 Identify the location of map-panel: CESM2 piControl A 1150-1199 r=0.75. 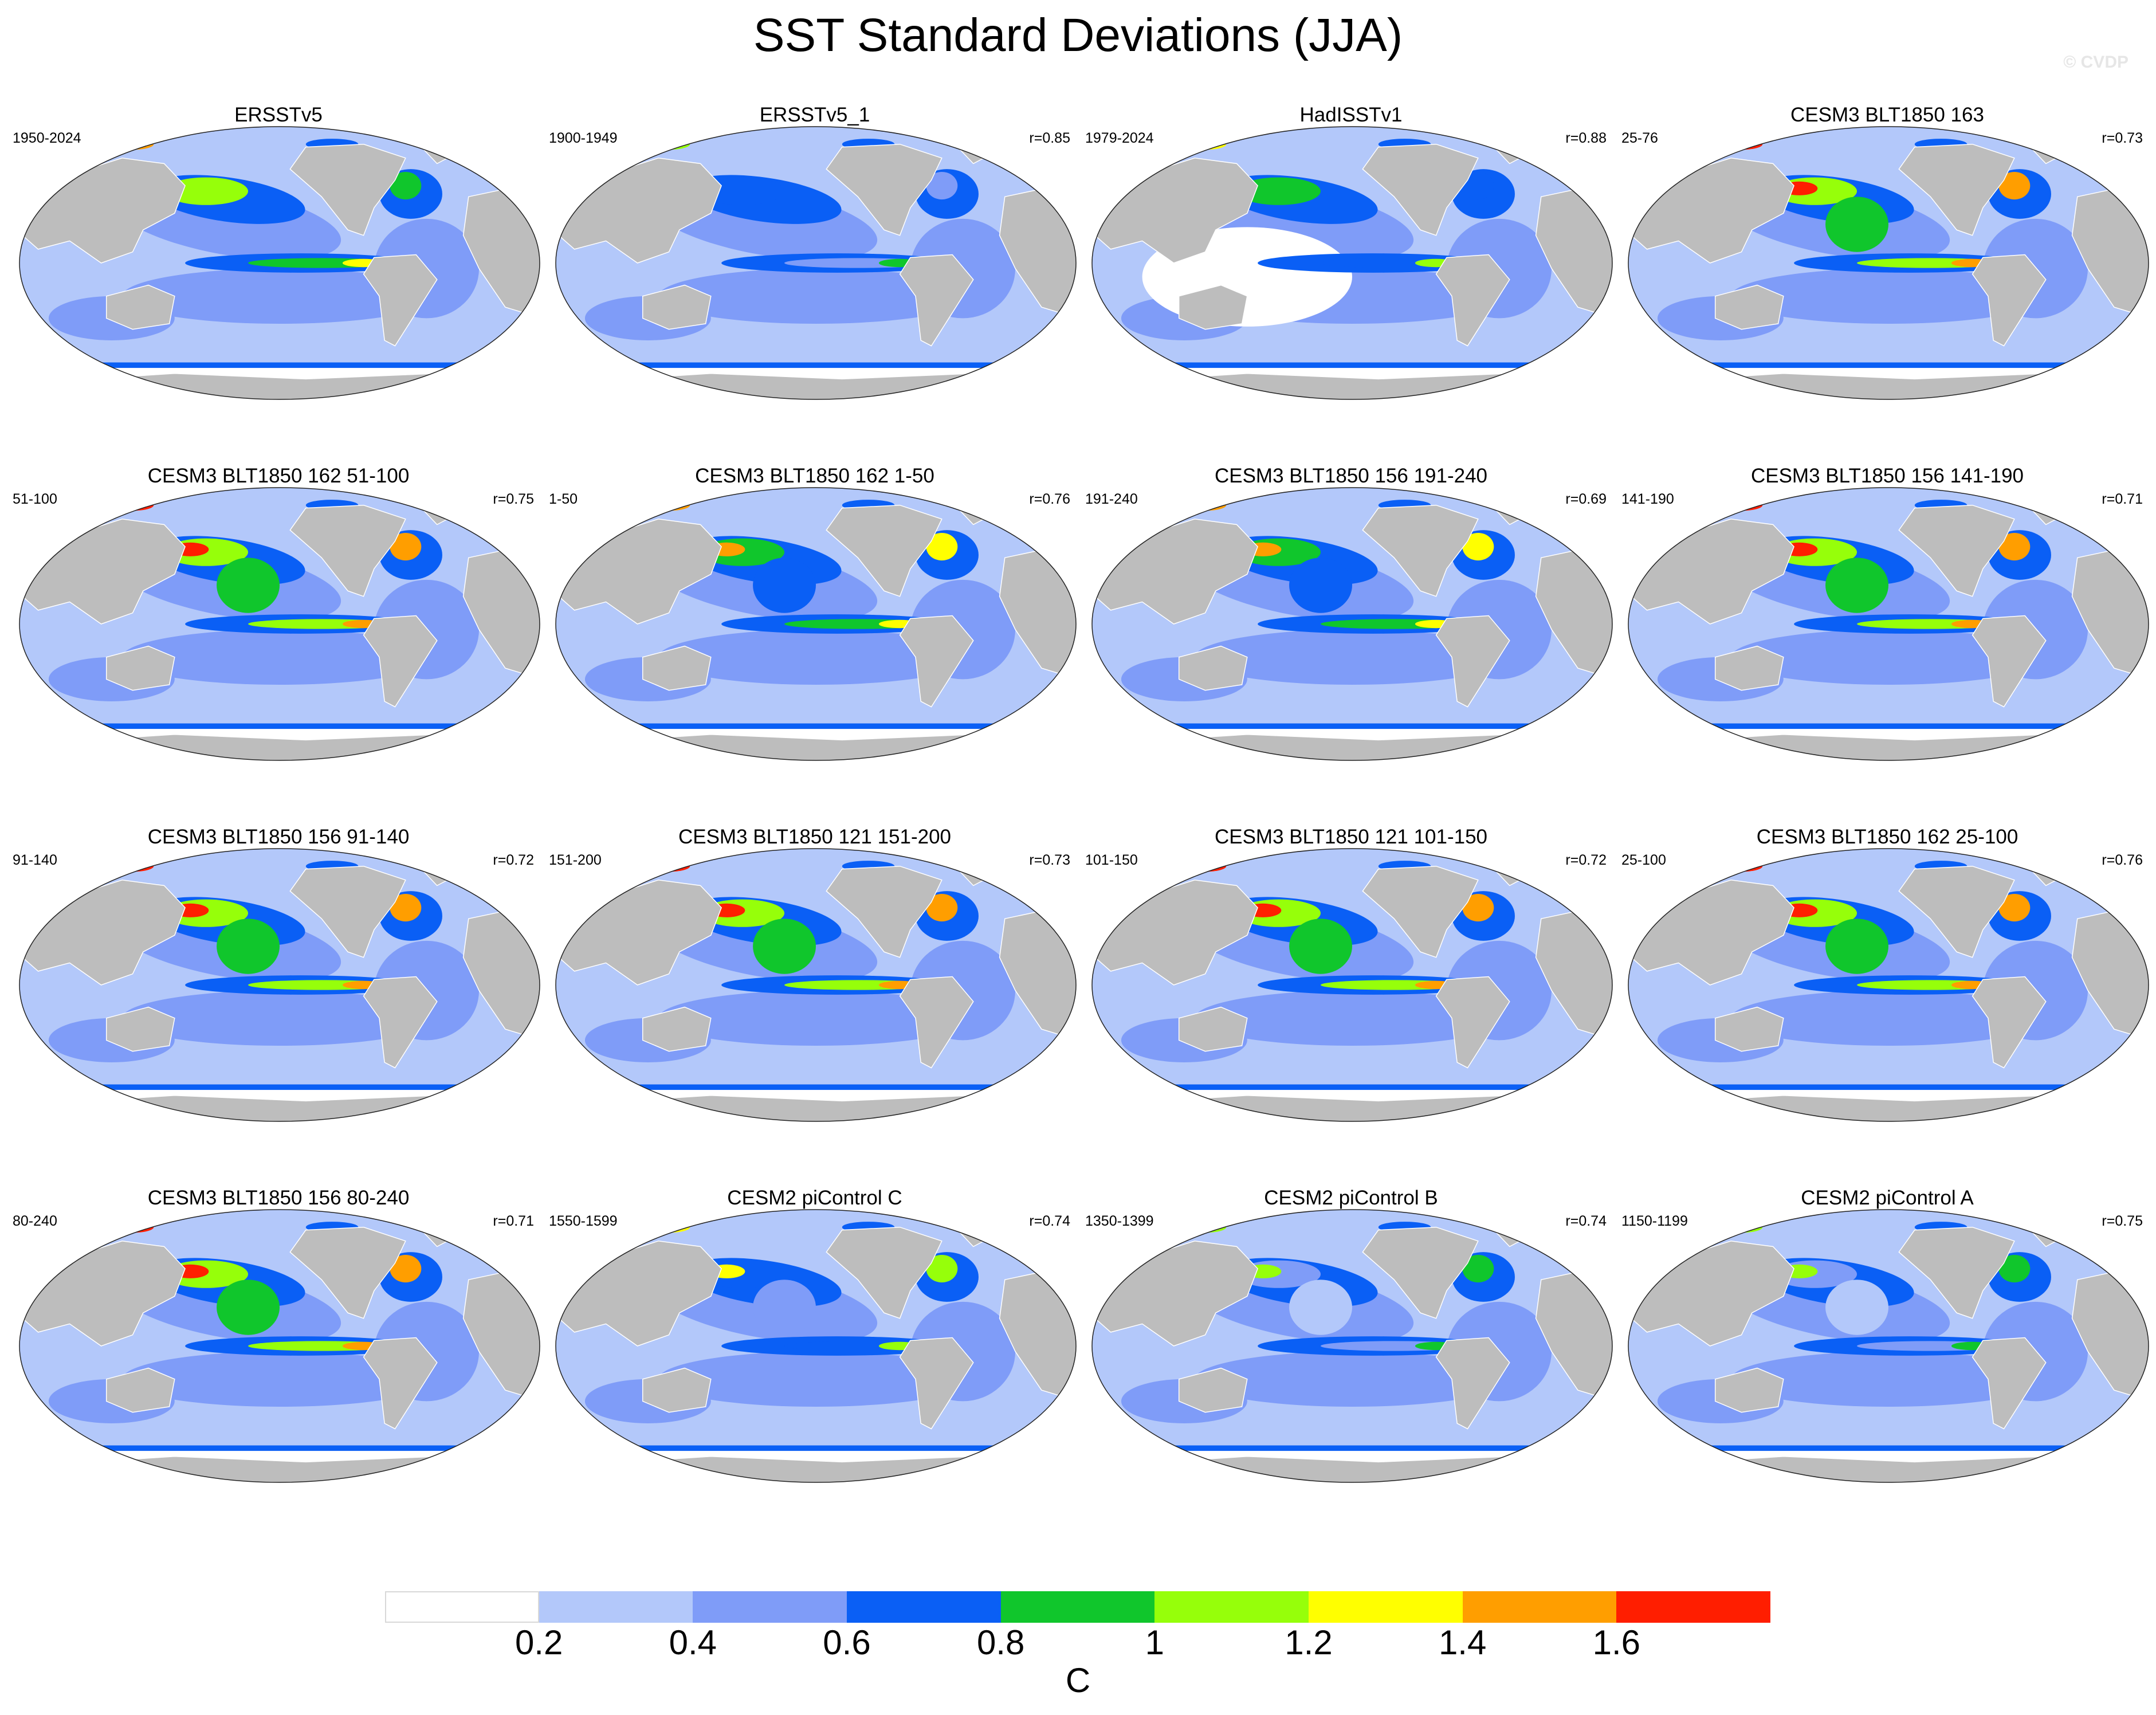
(1887, 1360).